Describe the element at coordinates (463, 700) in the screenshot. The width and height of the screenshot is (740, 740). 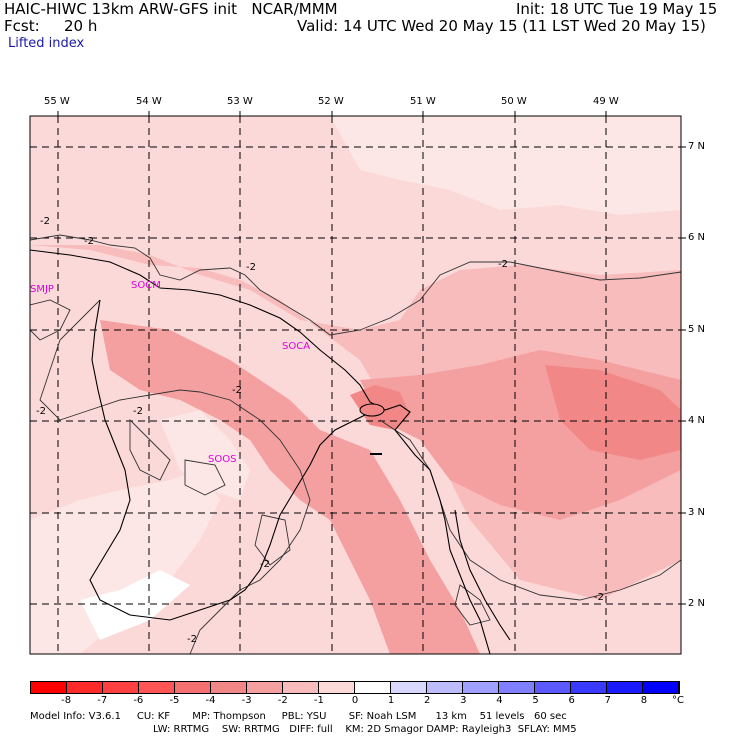
I see `colorbar-tick-label: 3` at that location.